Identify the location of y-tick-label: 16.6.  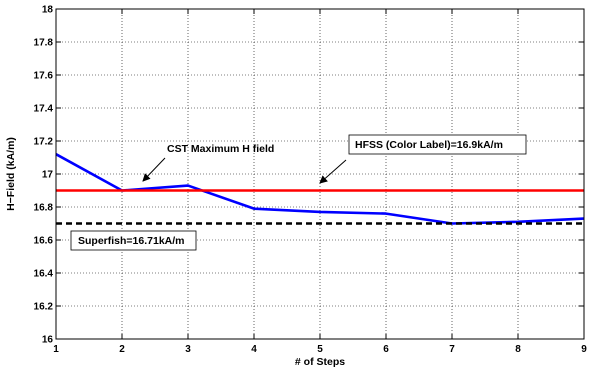
(44, 241).